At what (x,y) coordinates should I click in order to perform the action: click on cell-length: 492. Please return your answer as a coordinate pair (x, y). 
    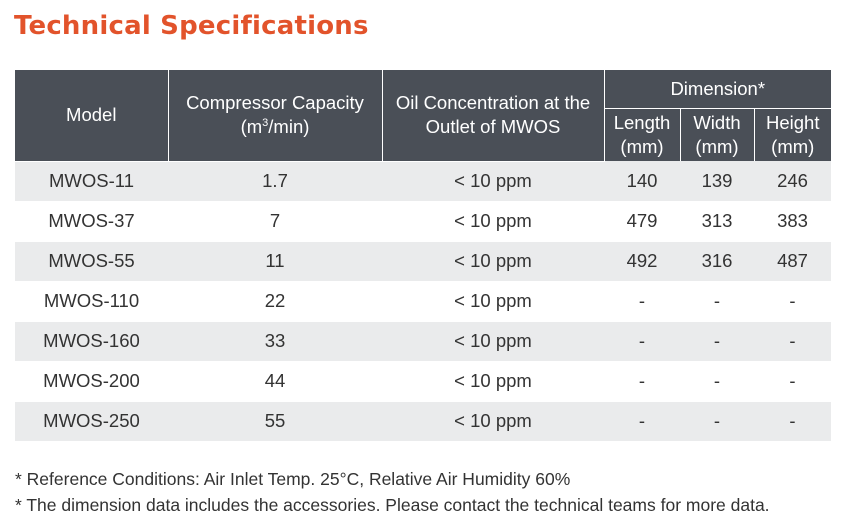
    Looking at the image, I should click on (642, 261).